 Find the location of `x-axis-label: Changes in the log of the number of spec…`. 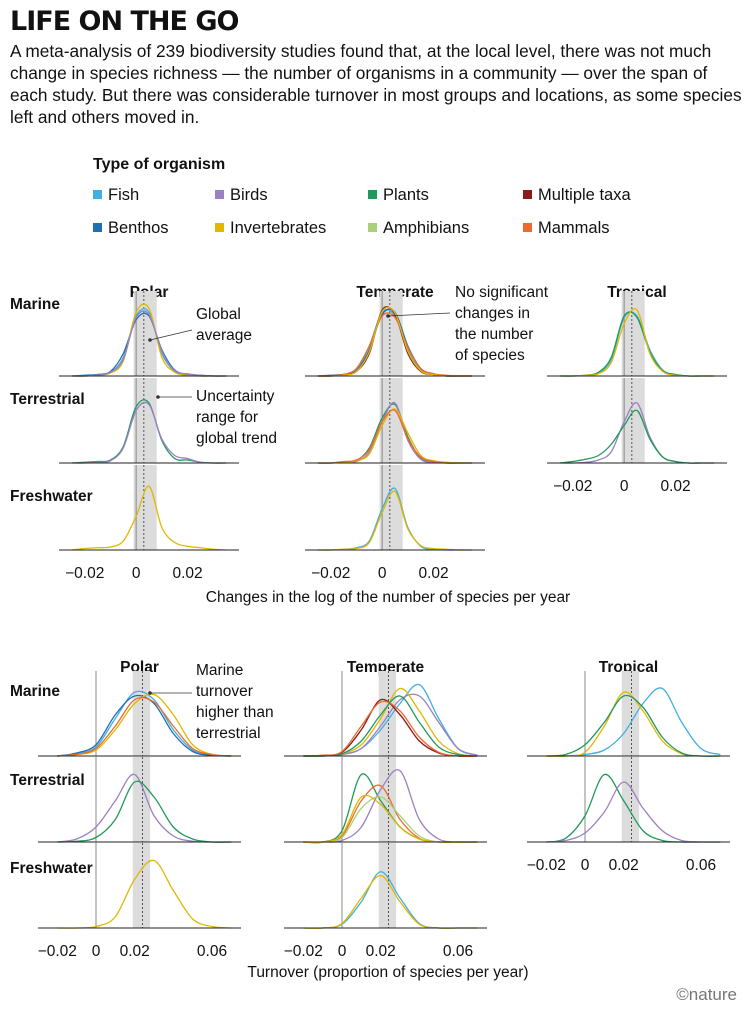

x-axis-label: Changes in the log of the number of spec… is located at coordinates (388, 597).